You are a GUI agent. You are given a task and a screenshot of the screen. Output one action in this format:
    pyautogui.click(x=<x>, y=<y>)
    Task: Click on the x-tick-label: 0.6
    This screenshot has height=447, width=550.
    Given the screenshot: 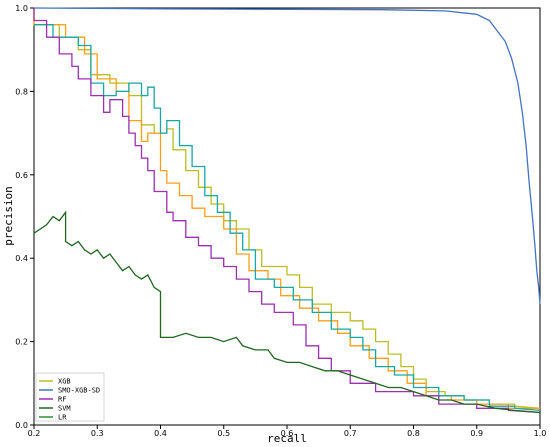 What is the action you would take?
    pyautogui.click(x=287, y=433)
    